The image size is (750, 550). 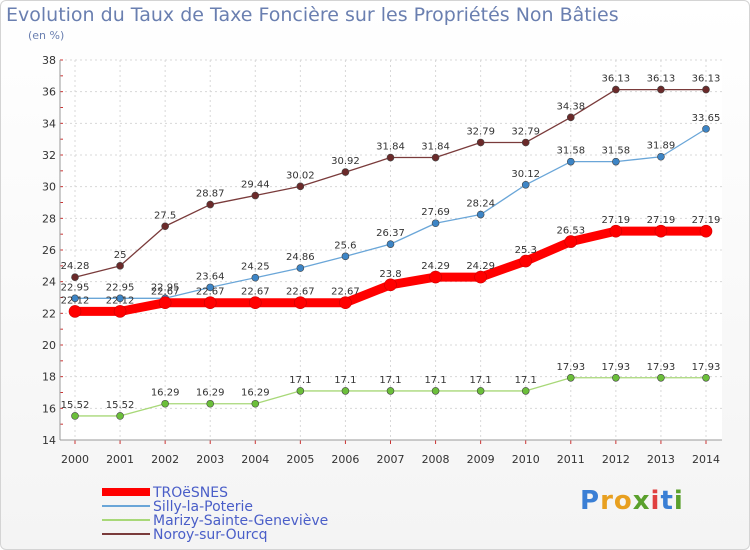 I want to click on x-tick-label: 2001, so click(x=120, y=459).